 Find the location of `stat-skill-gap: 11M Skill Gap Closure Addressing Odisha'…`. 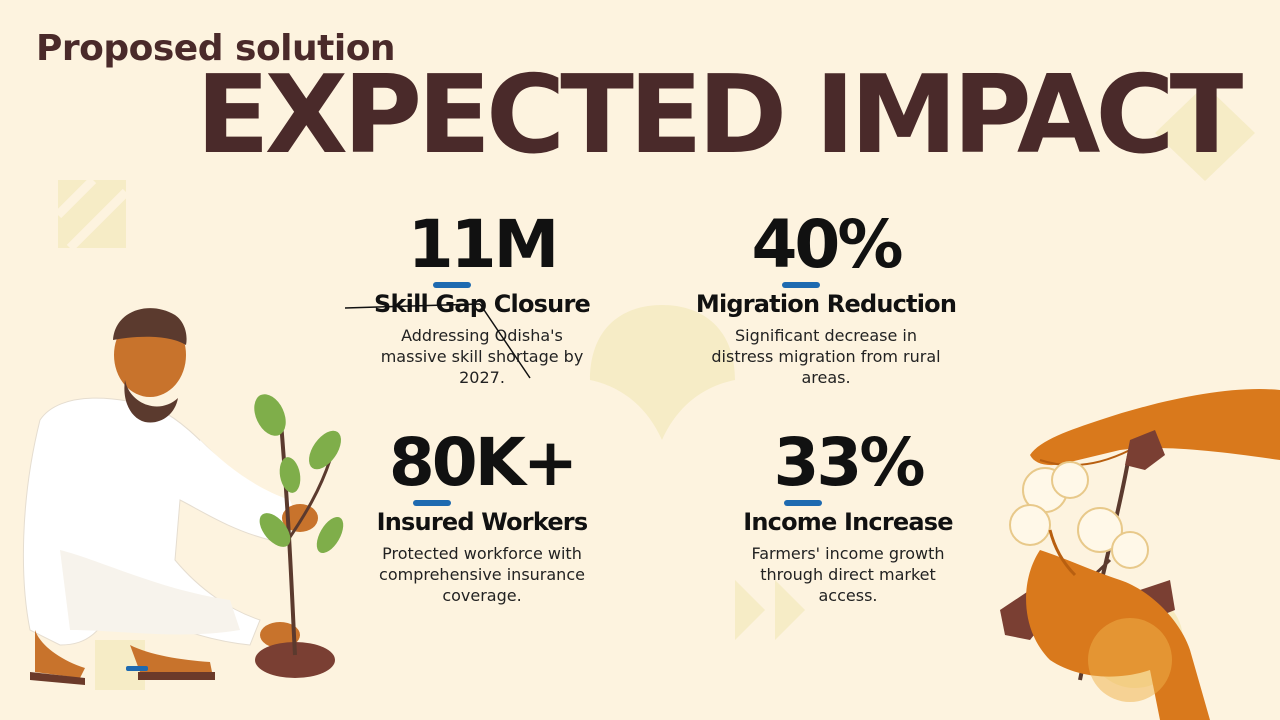

stat-skill-gap: 11M Skill Gap Closure Addressing Odisha'… is located at coordinates (482, 300).